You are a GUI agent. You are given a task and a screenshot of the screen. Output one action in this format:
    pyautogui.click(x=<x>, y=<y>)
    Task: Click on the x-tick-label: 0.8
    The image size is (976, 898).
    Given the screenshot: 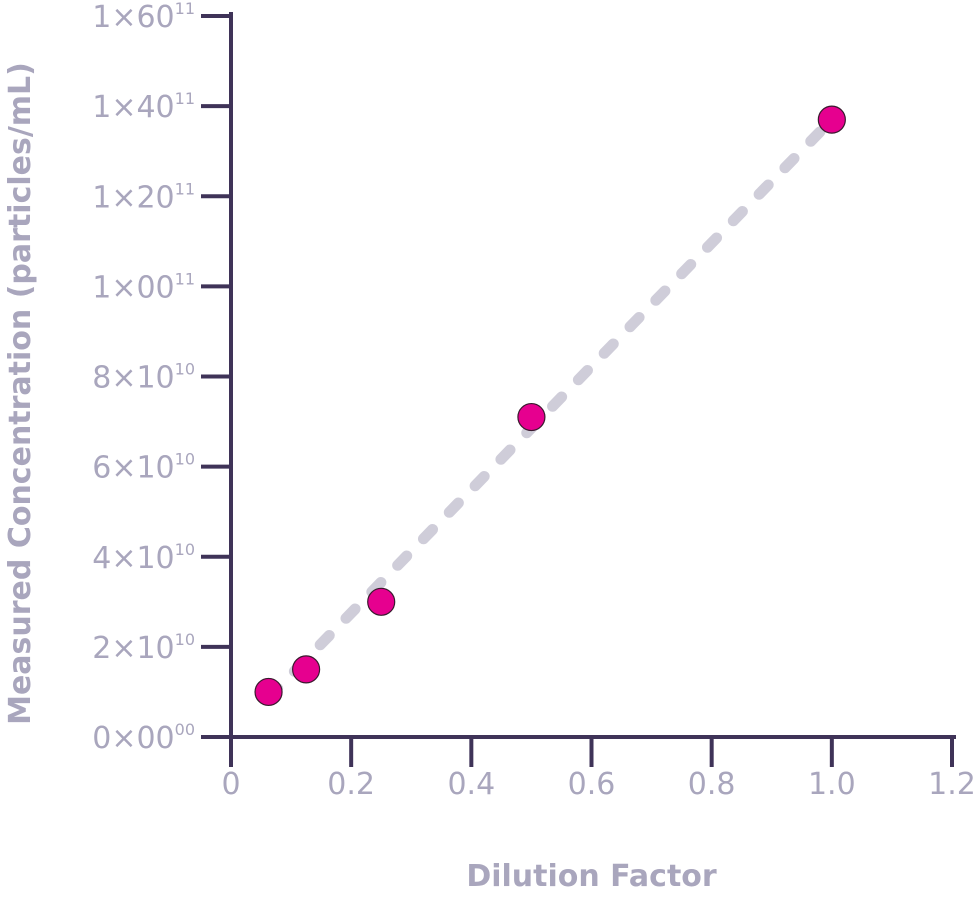 What is the action you would take?
    pyautogui.click(x=712, y=784)
    